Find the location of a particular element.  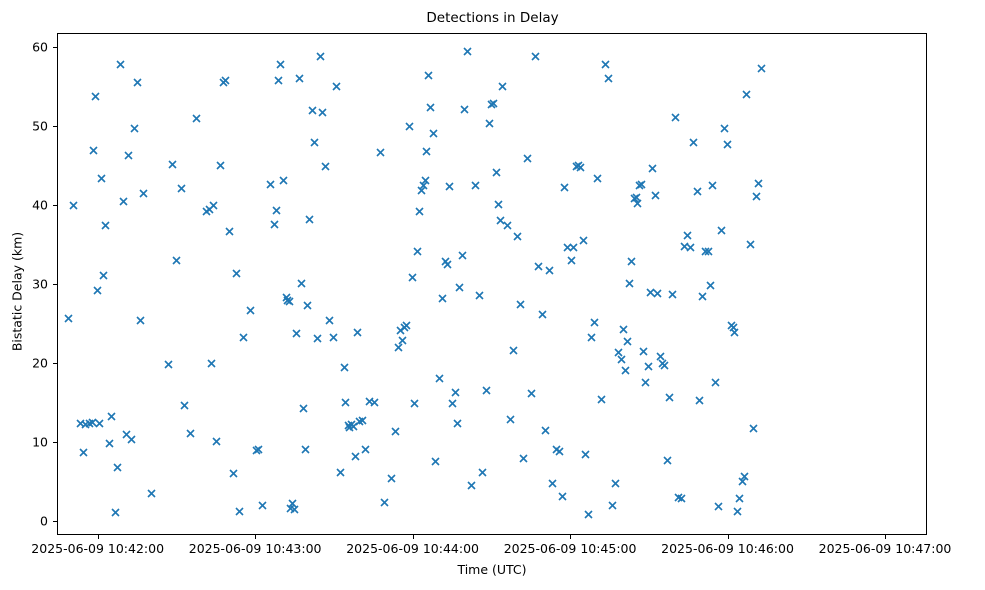

y-axis-tick-label: 20 is located at coordinates (40, 363).